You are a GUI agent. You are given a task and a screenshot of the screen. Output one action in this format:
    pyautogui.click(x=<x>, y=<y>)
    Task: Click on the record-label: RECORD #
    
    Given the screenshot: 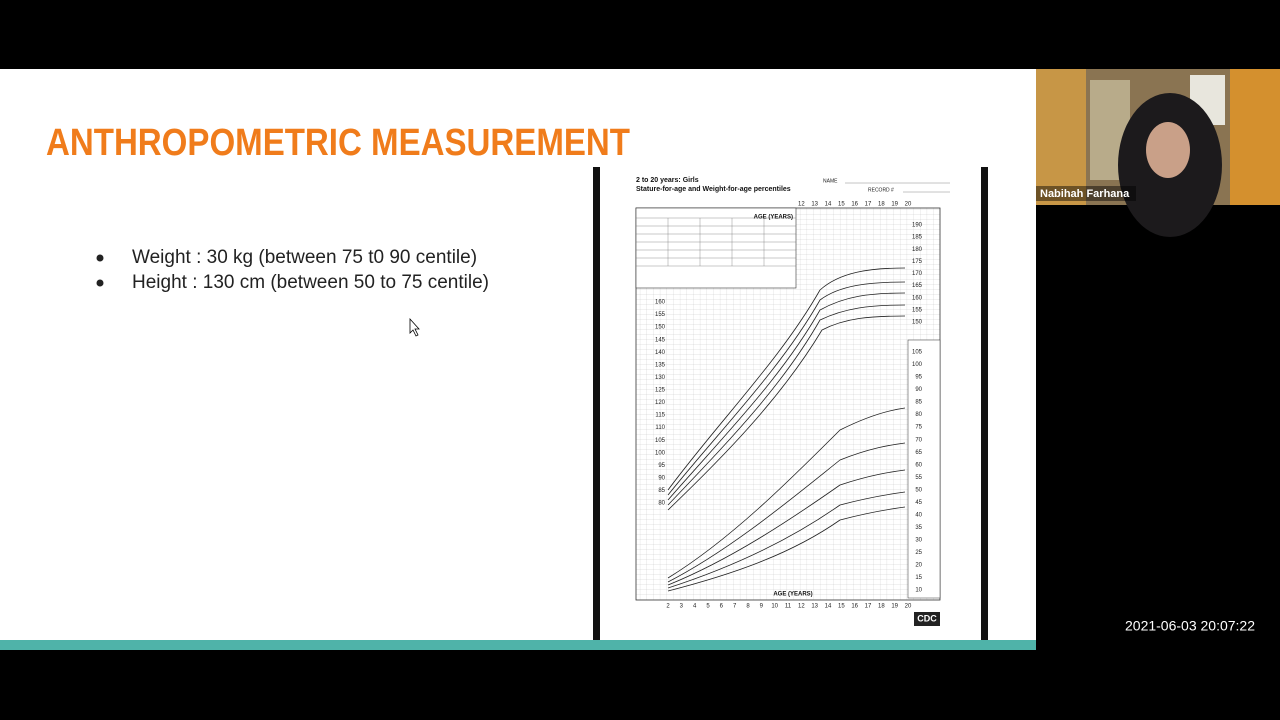 What is the action you would take?
    pyautogui.click(x=881, y=190)
    